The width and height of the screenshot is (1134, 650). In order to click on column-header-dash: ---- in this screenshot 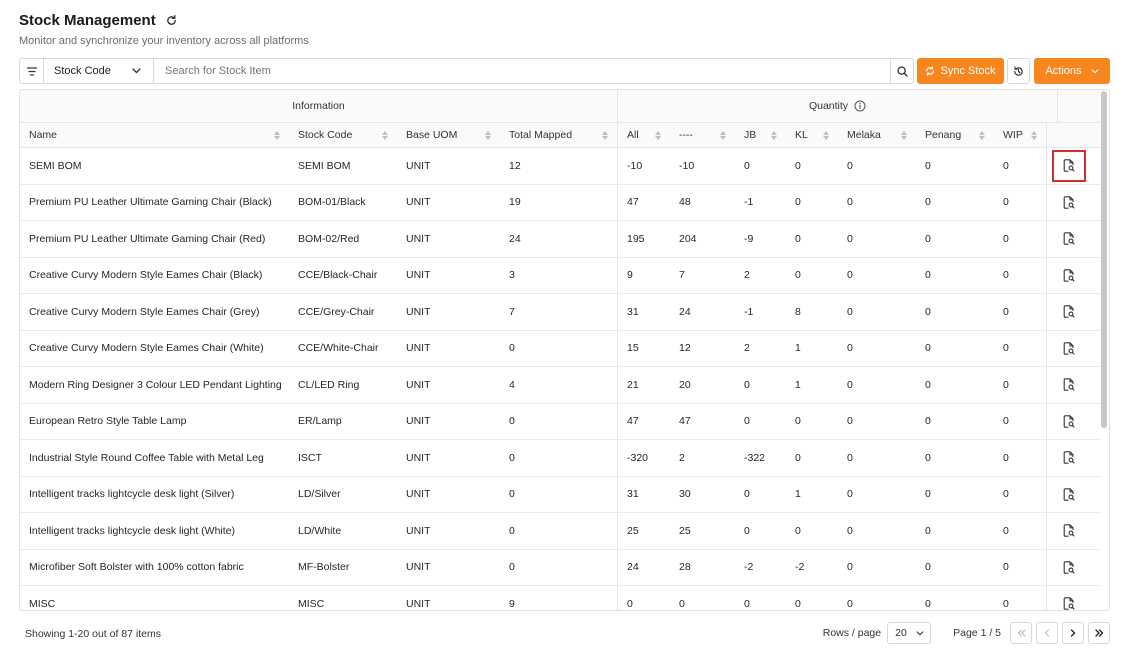, I will do `click(702, 135)`.